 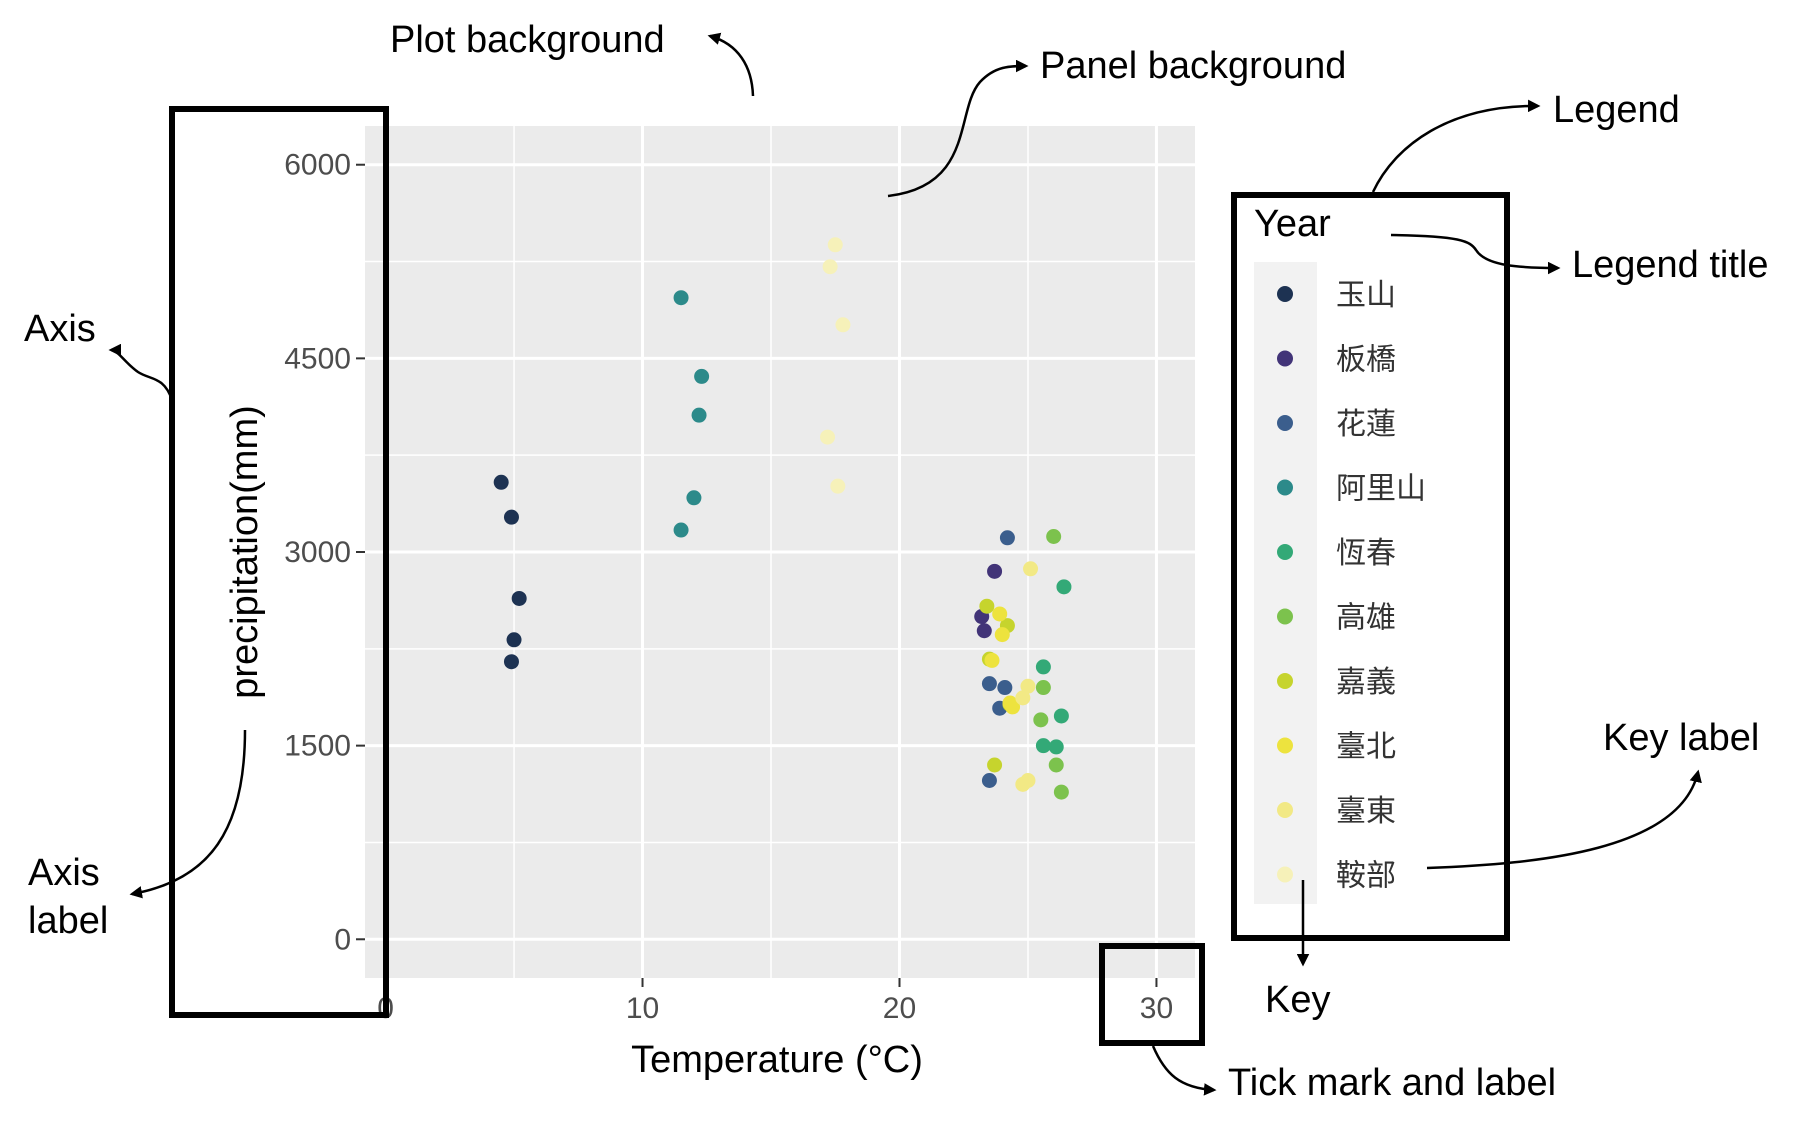 I want to click on legend-key-background, so click(x=1285, y=583).